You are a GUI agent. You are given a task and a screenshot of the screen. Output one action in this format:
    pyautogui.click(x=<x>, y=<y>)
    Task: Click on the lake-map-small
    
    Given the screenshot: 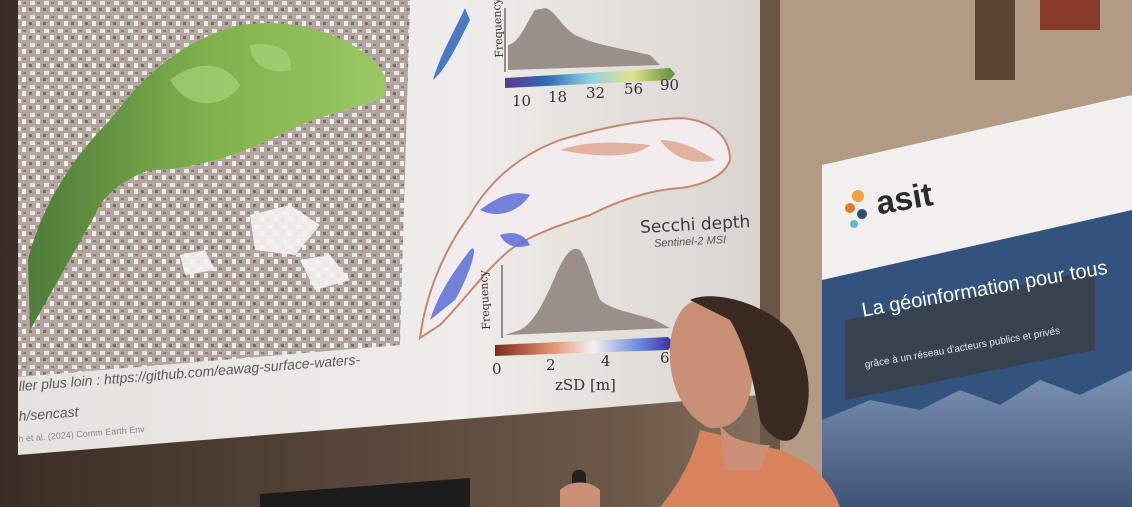 What is the action you would take?
    pyautogui.click(x=451, y=44)
    